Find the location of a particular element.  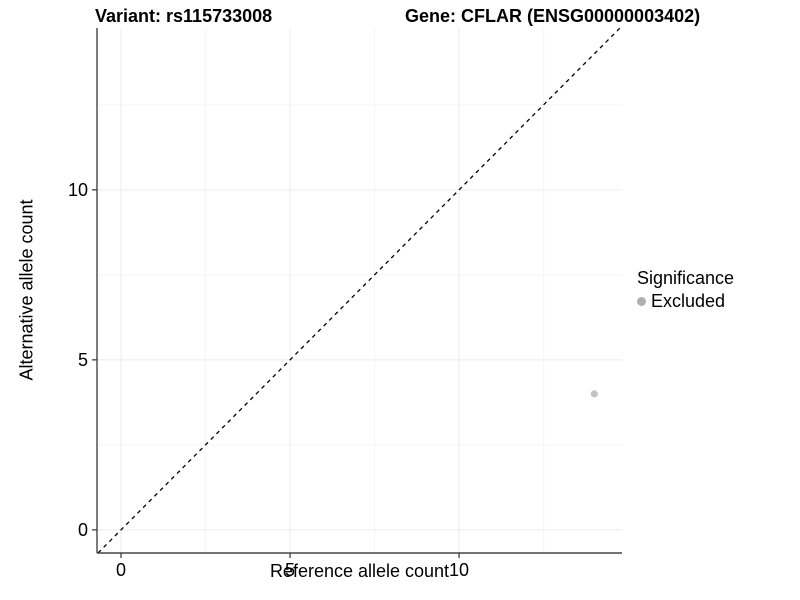

x-tick-label: 5 is located at coordinates (290, 570).